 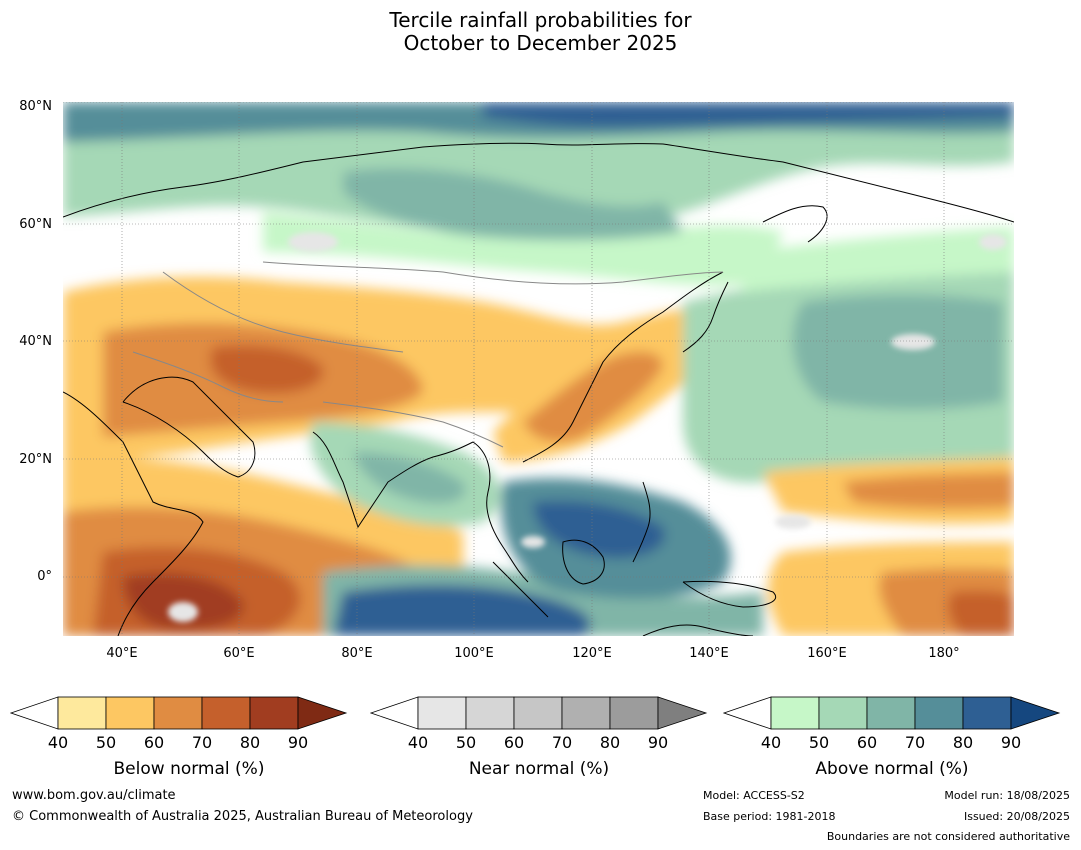 What do you see at coordinates (754, 795) in the screenshot?
I see `footer-model: Model: ACCESS-S2` at bounding box center [754, 795].